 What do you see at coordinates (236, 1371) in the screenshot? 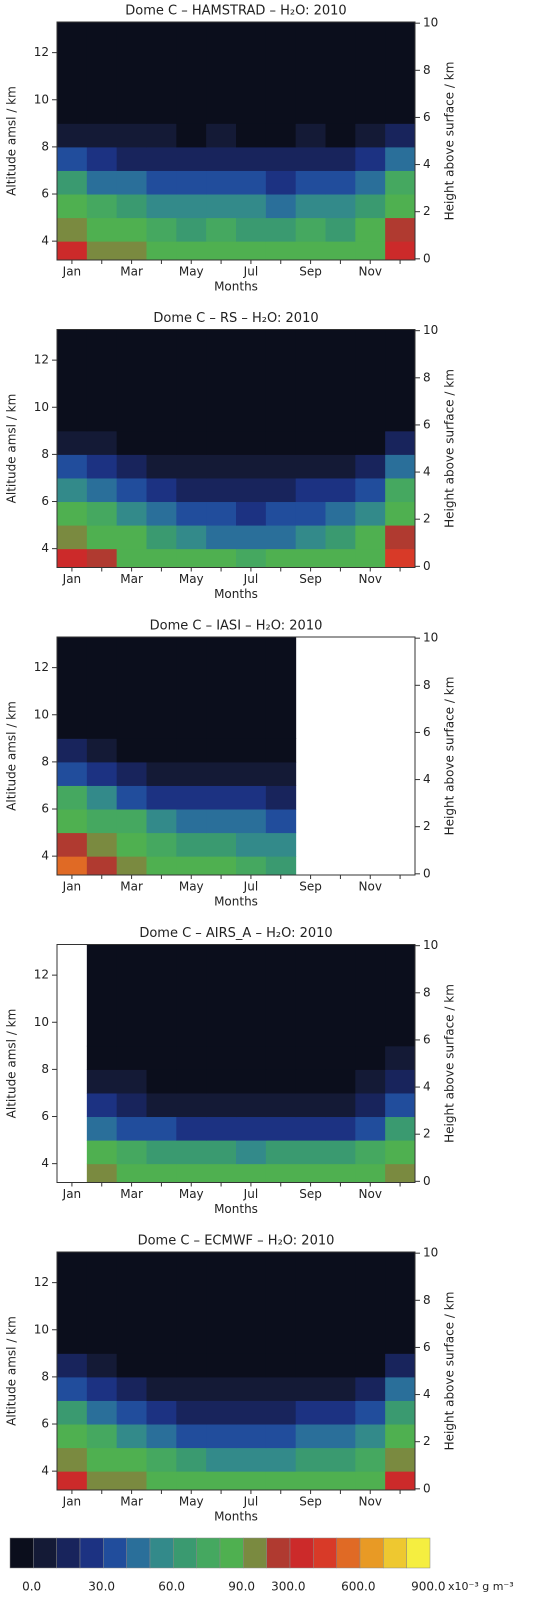
I see `plot-frame` at bounding box center [236, 1371].